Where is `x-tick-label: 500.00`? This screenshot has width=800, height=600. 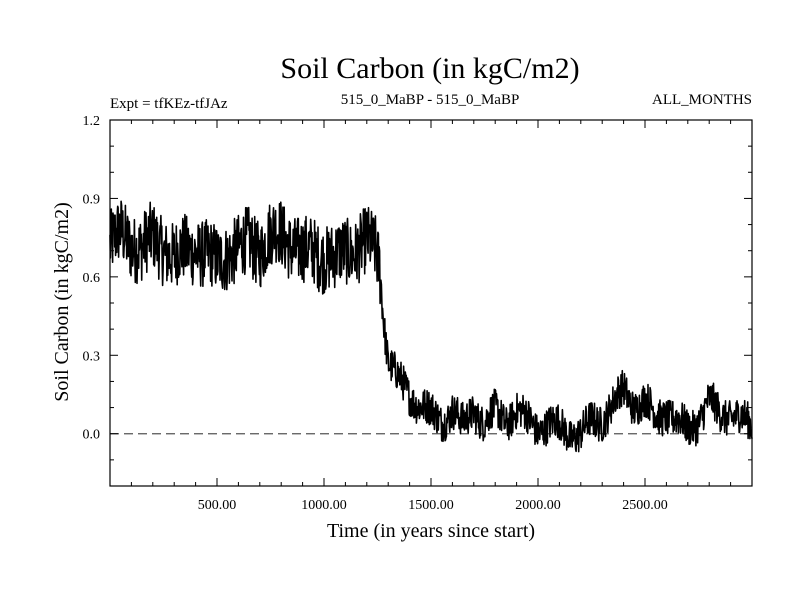 x-tick-label: 500.00 is located at coordinates (217, 505).